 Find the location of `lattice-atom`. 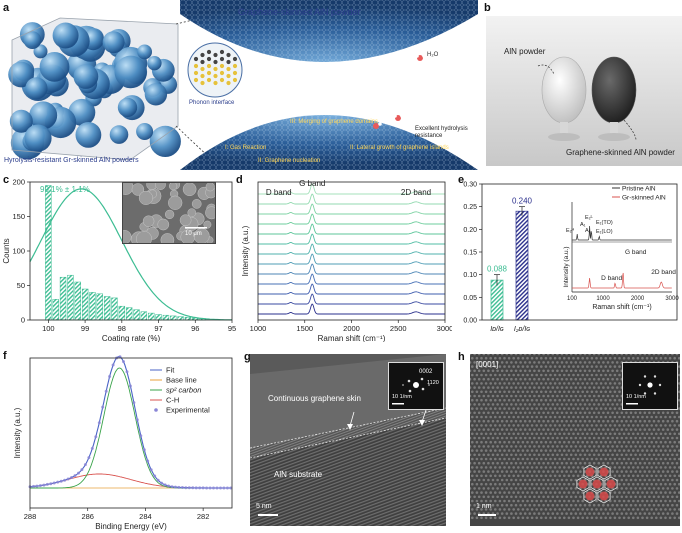

lattice-atom is located at coordinates (202, 55).